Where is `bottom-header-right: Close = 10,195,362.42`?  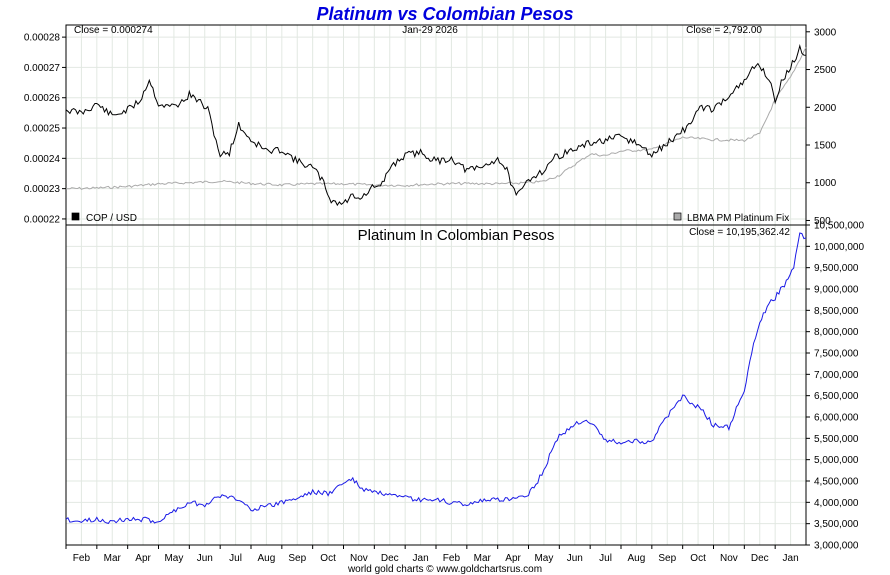 bottom-header-right: Close = 10,195,362.42 is located at coordinates (739, 232).